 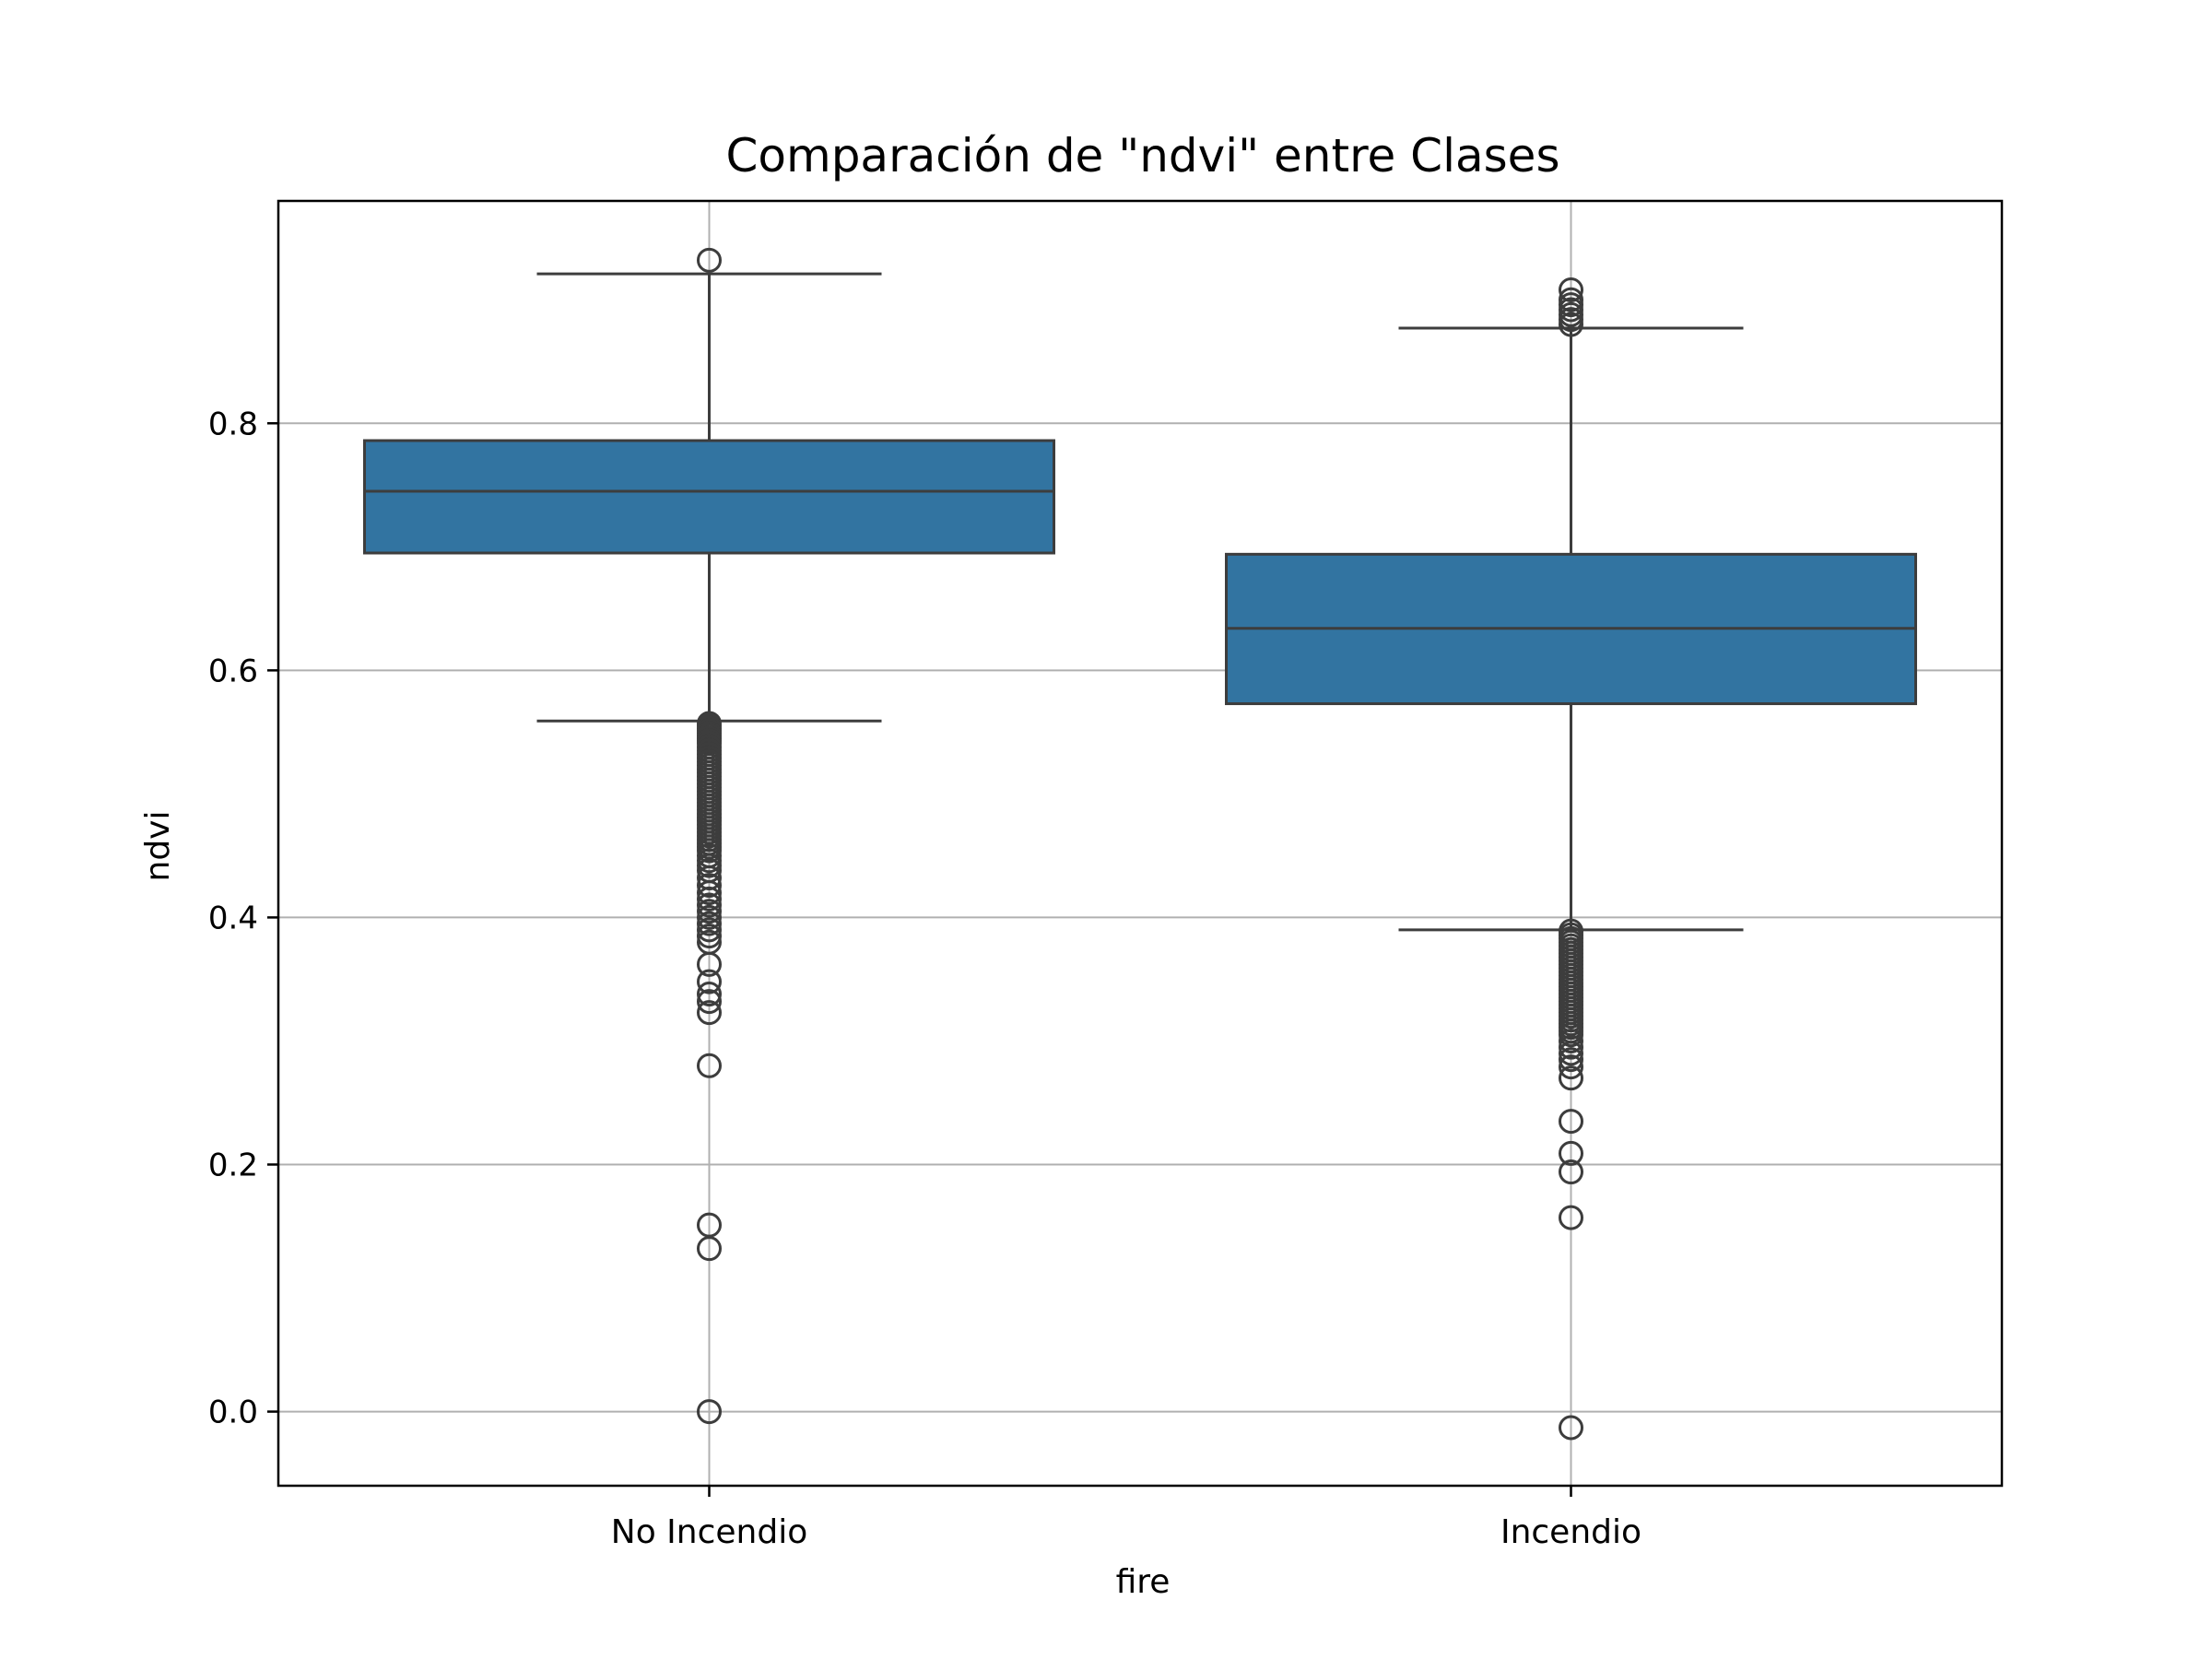 I want to click on iqr-box, so click(x=709, y=497).